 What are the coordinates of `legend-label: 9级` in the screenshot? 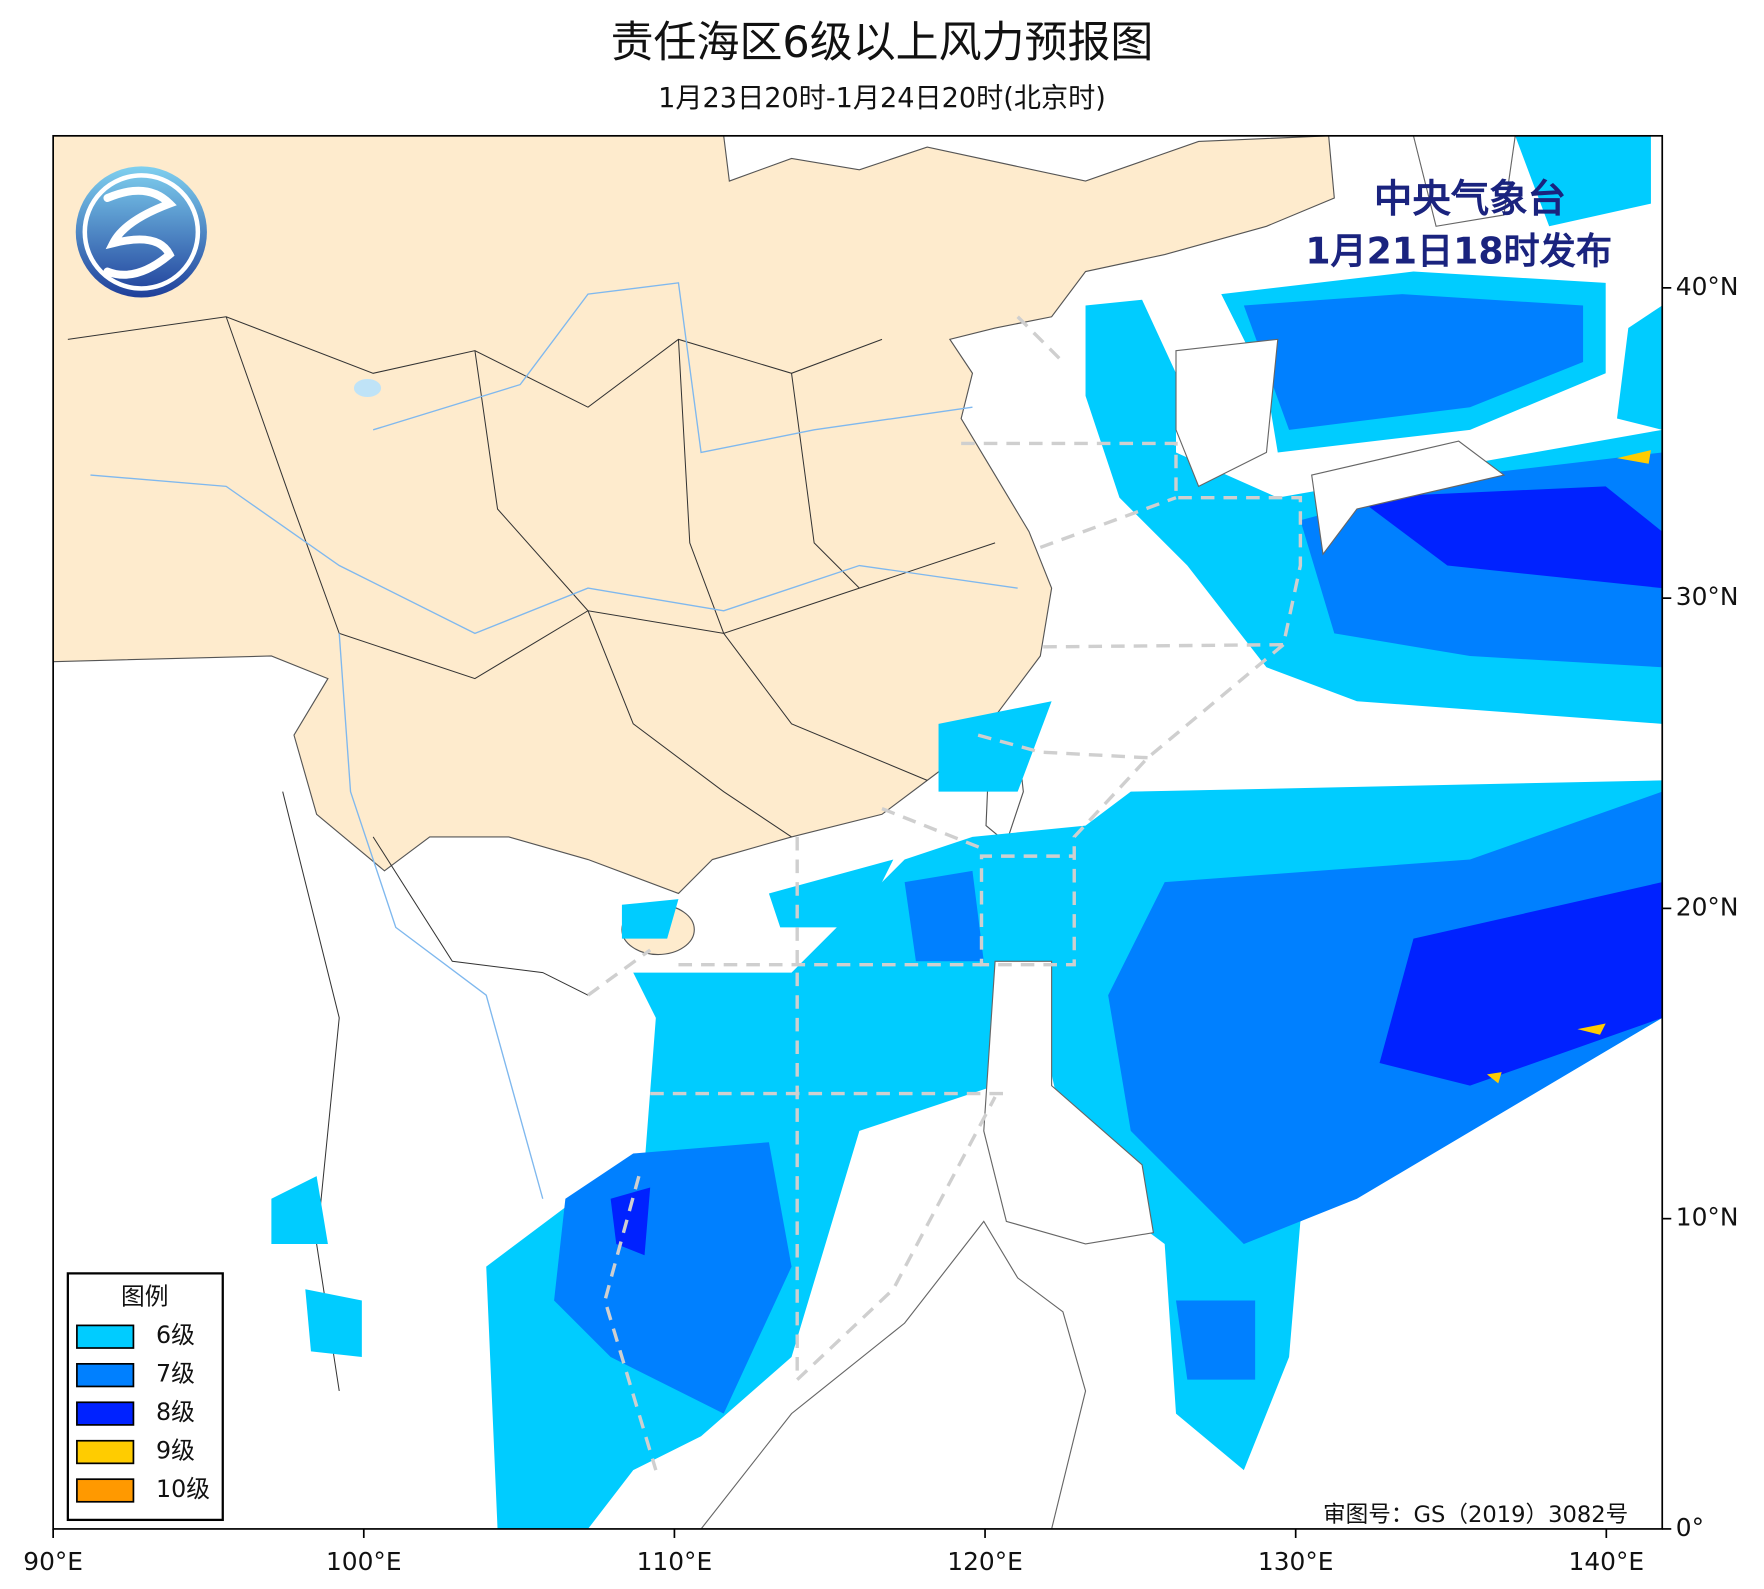 It's located at (175, 1451).